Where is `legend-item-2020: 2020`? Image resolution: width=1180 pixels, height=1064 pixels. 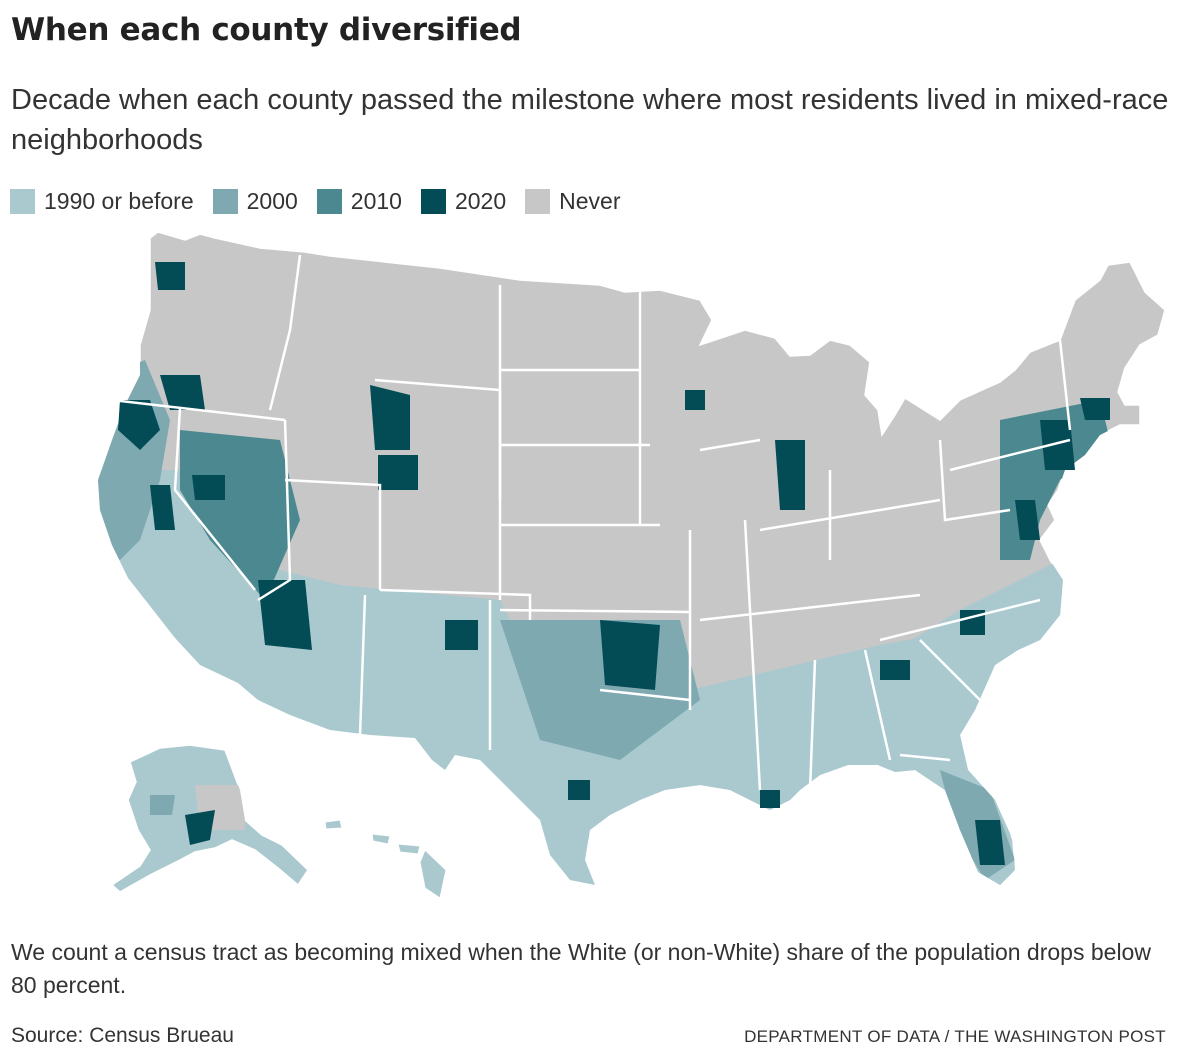 legend-item-2020: 2020 is located at coordinates (463, 201).